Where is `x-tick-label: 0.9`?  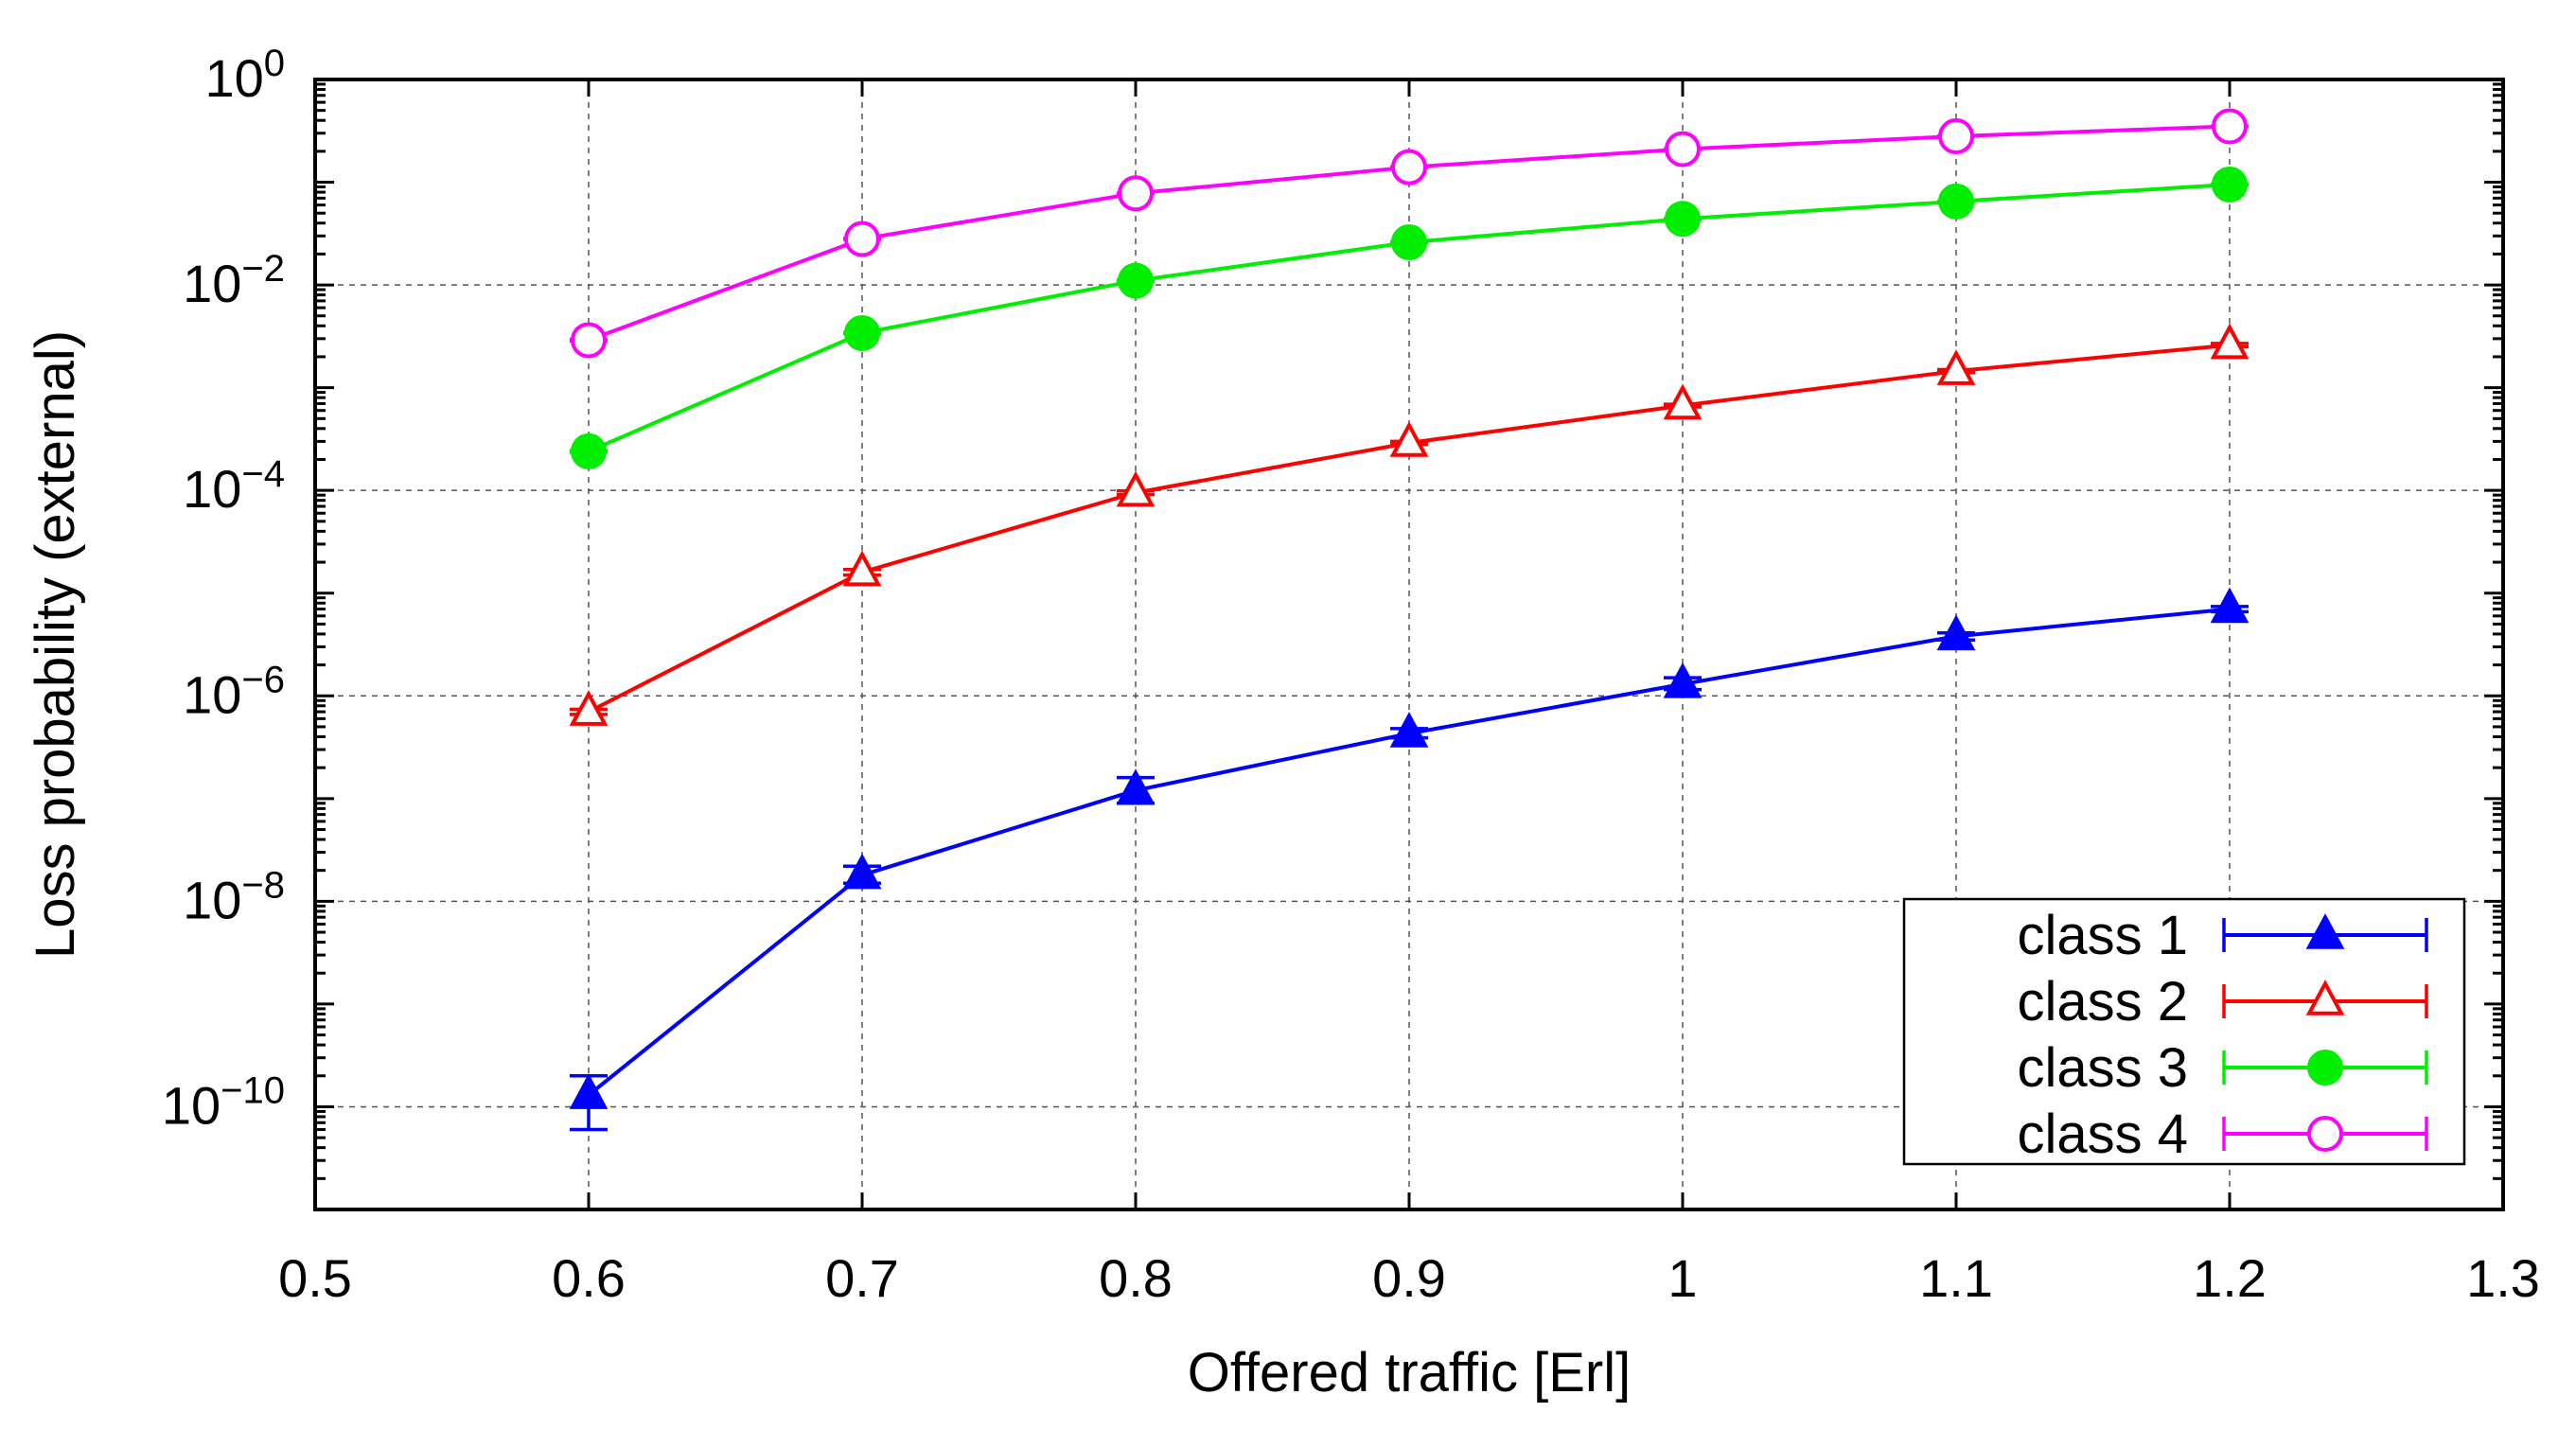 x-tick-label: 0.9 is located at coordinates (1409, 1278).